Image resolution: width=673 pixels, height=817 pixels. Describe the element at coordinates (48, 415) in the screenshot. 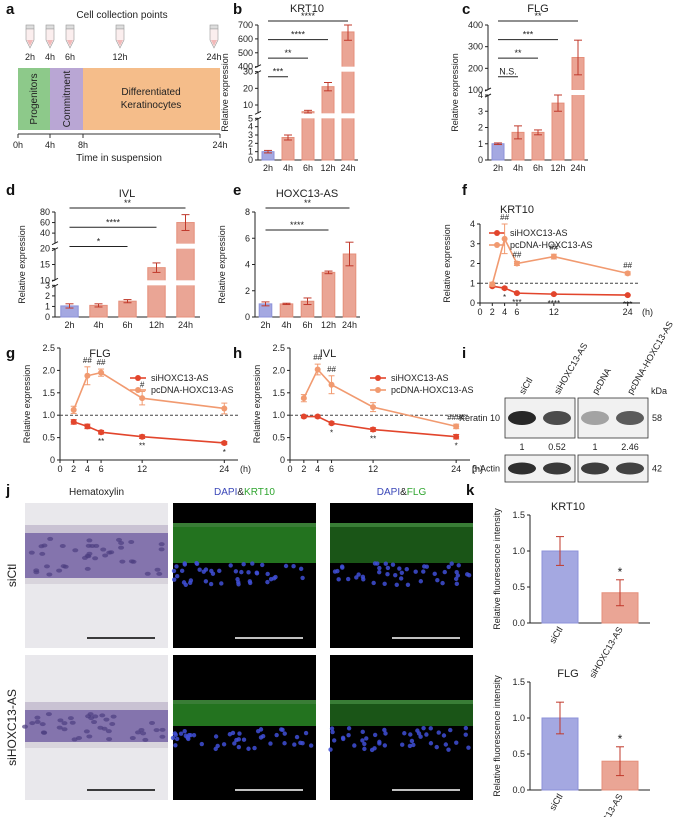

I see `y-tick-label: 1.0` at that location.